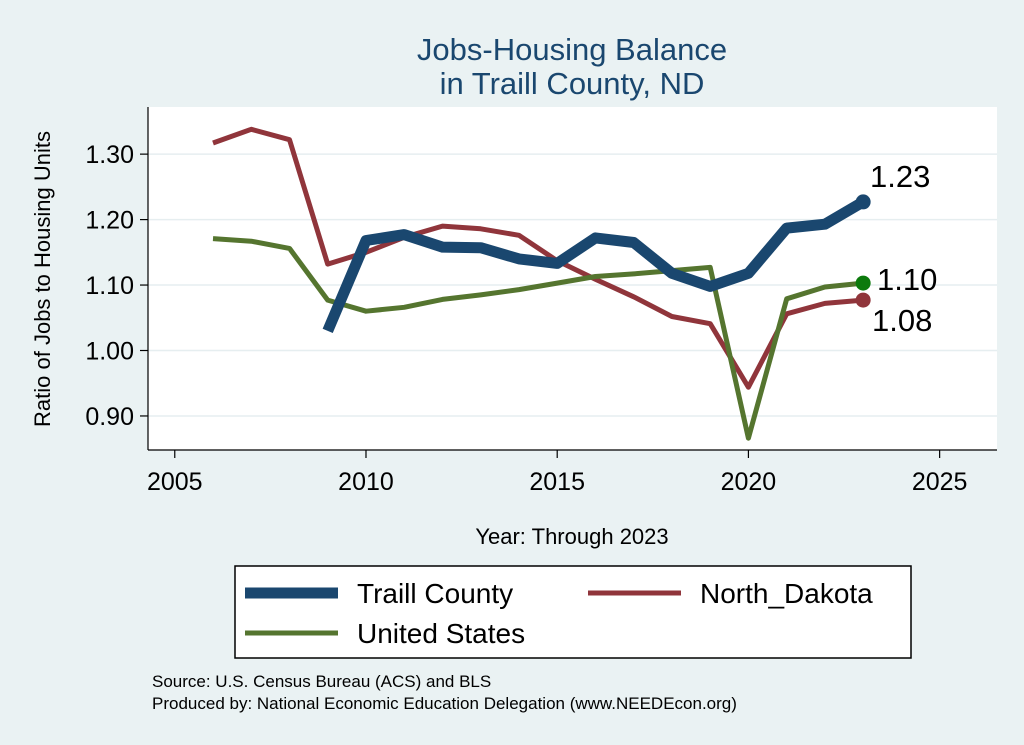 Image resolution: width=1024 pixels, height=745 pixels. Describe the element at coordinates (109, 155) in the screenshot. I see `y-tick-label: 1.30` at that location.